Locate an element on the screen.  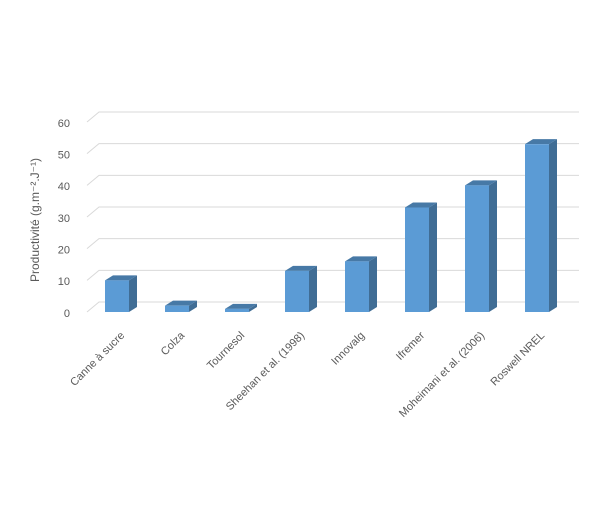
x-tick-label: Roswell NREL is located at coordinates (518, 359).